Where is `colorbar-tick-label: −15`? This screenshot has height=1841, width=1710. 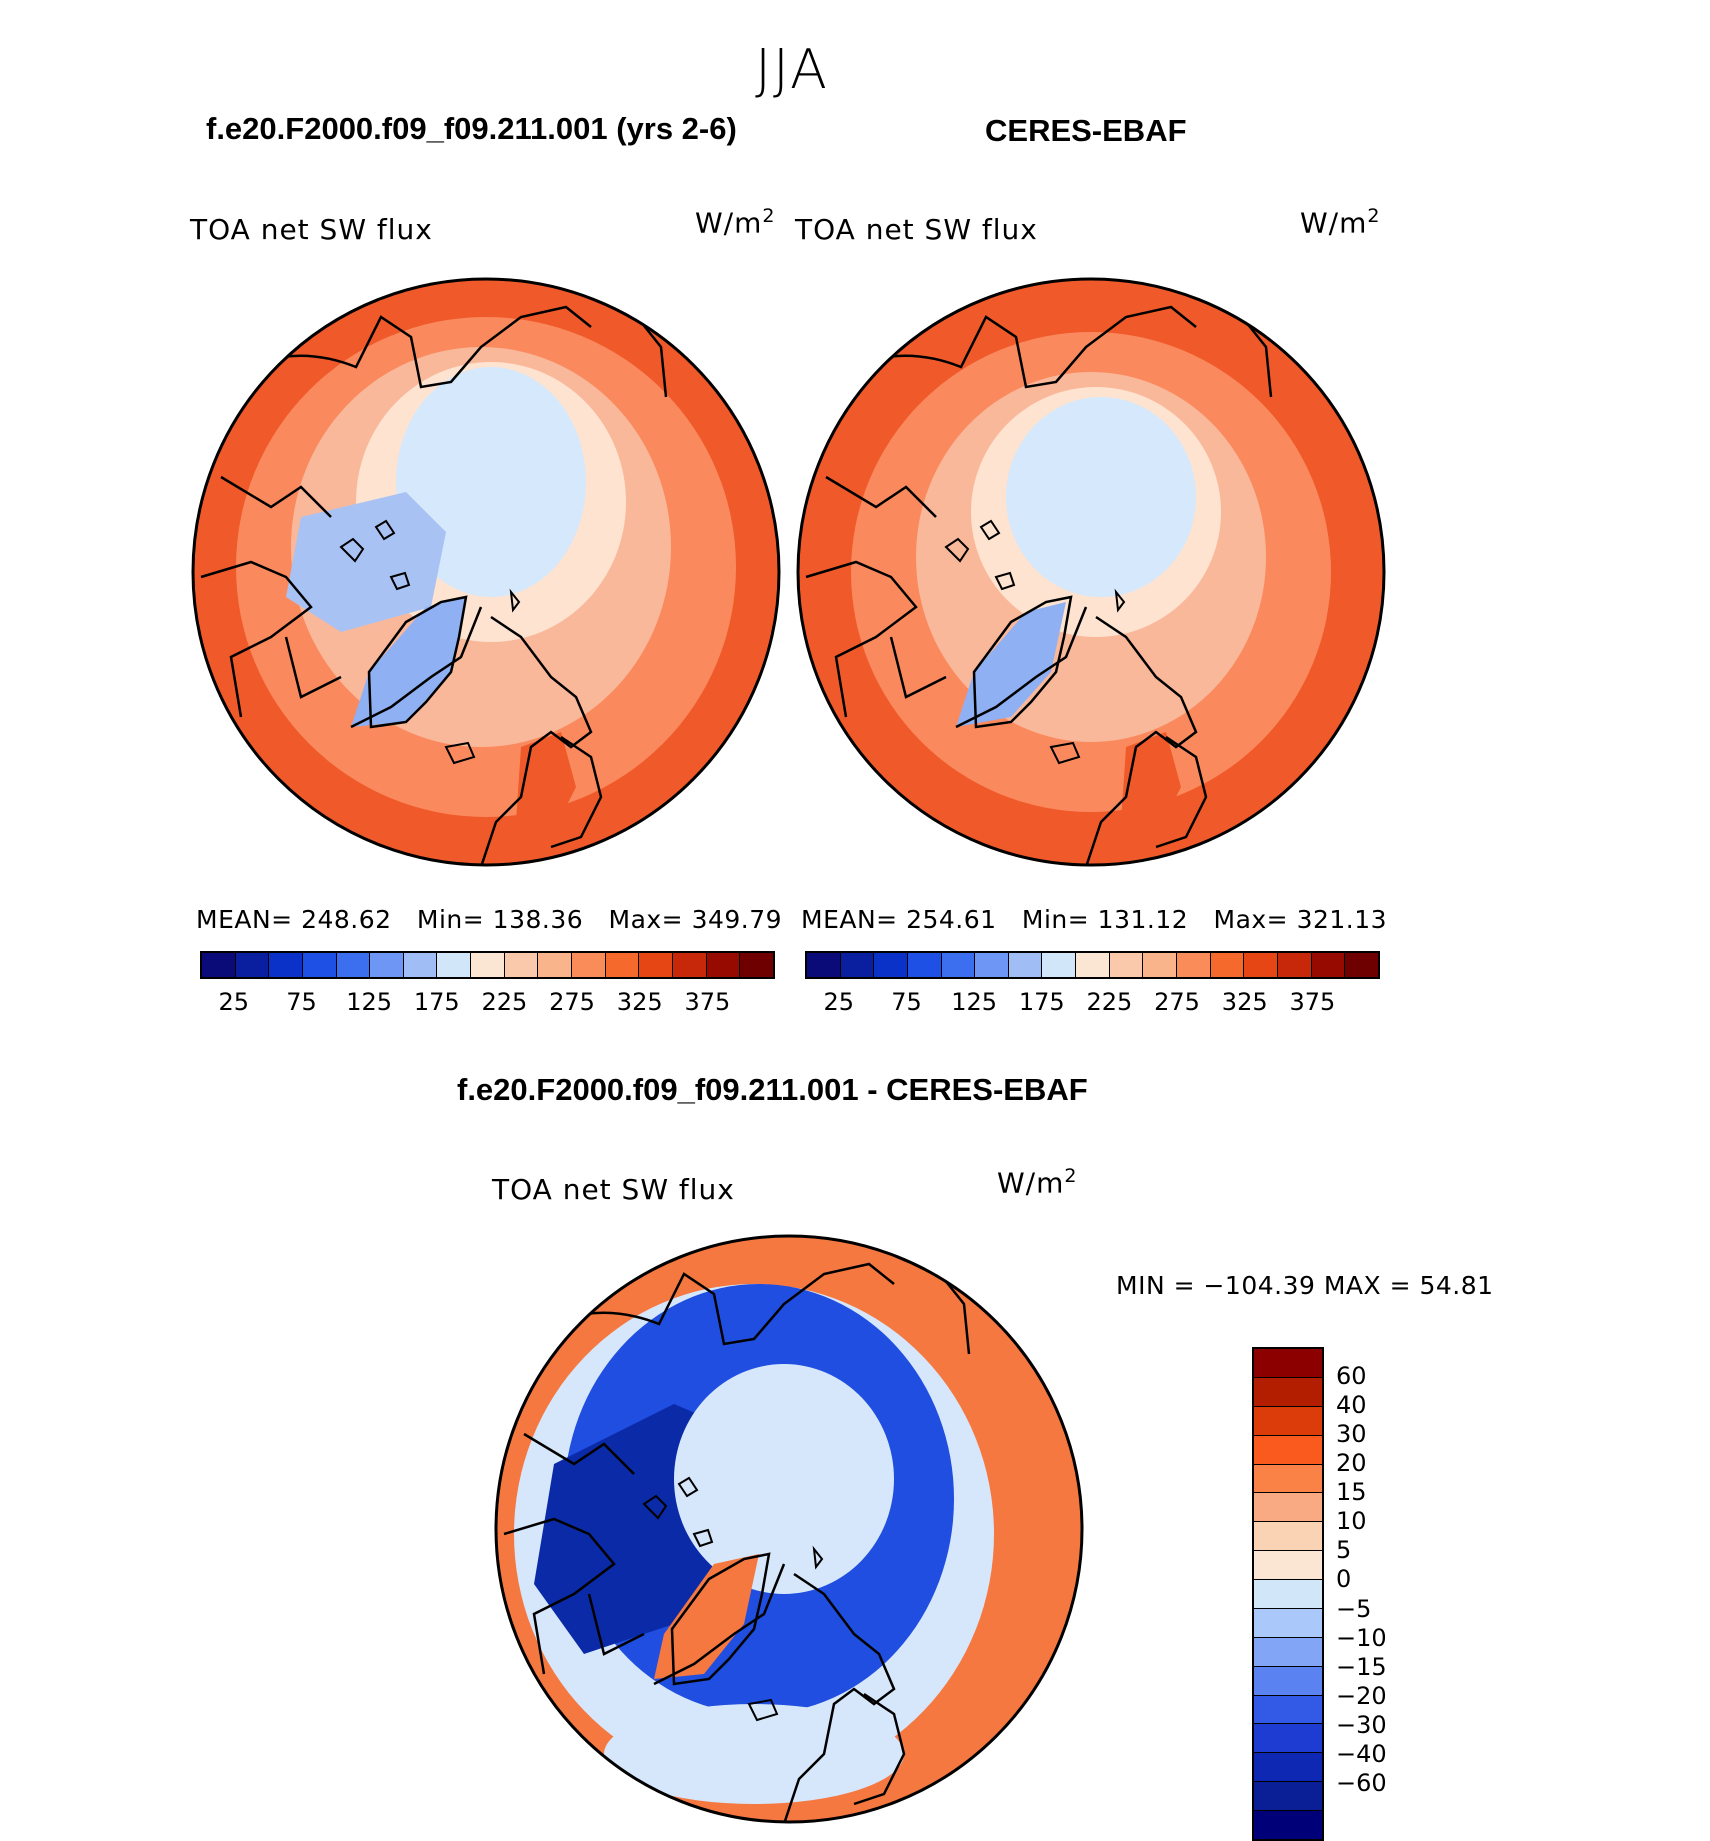 colorbar-tick-label: −15 is located at coordinates (1361, 1666).